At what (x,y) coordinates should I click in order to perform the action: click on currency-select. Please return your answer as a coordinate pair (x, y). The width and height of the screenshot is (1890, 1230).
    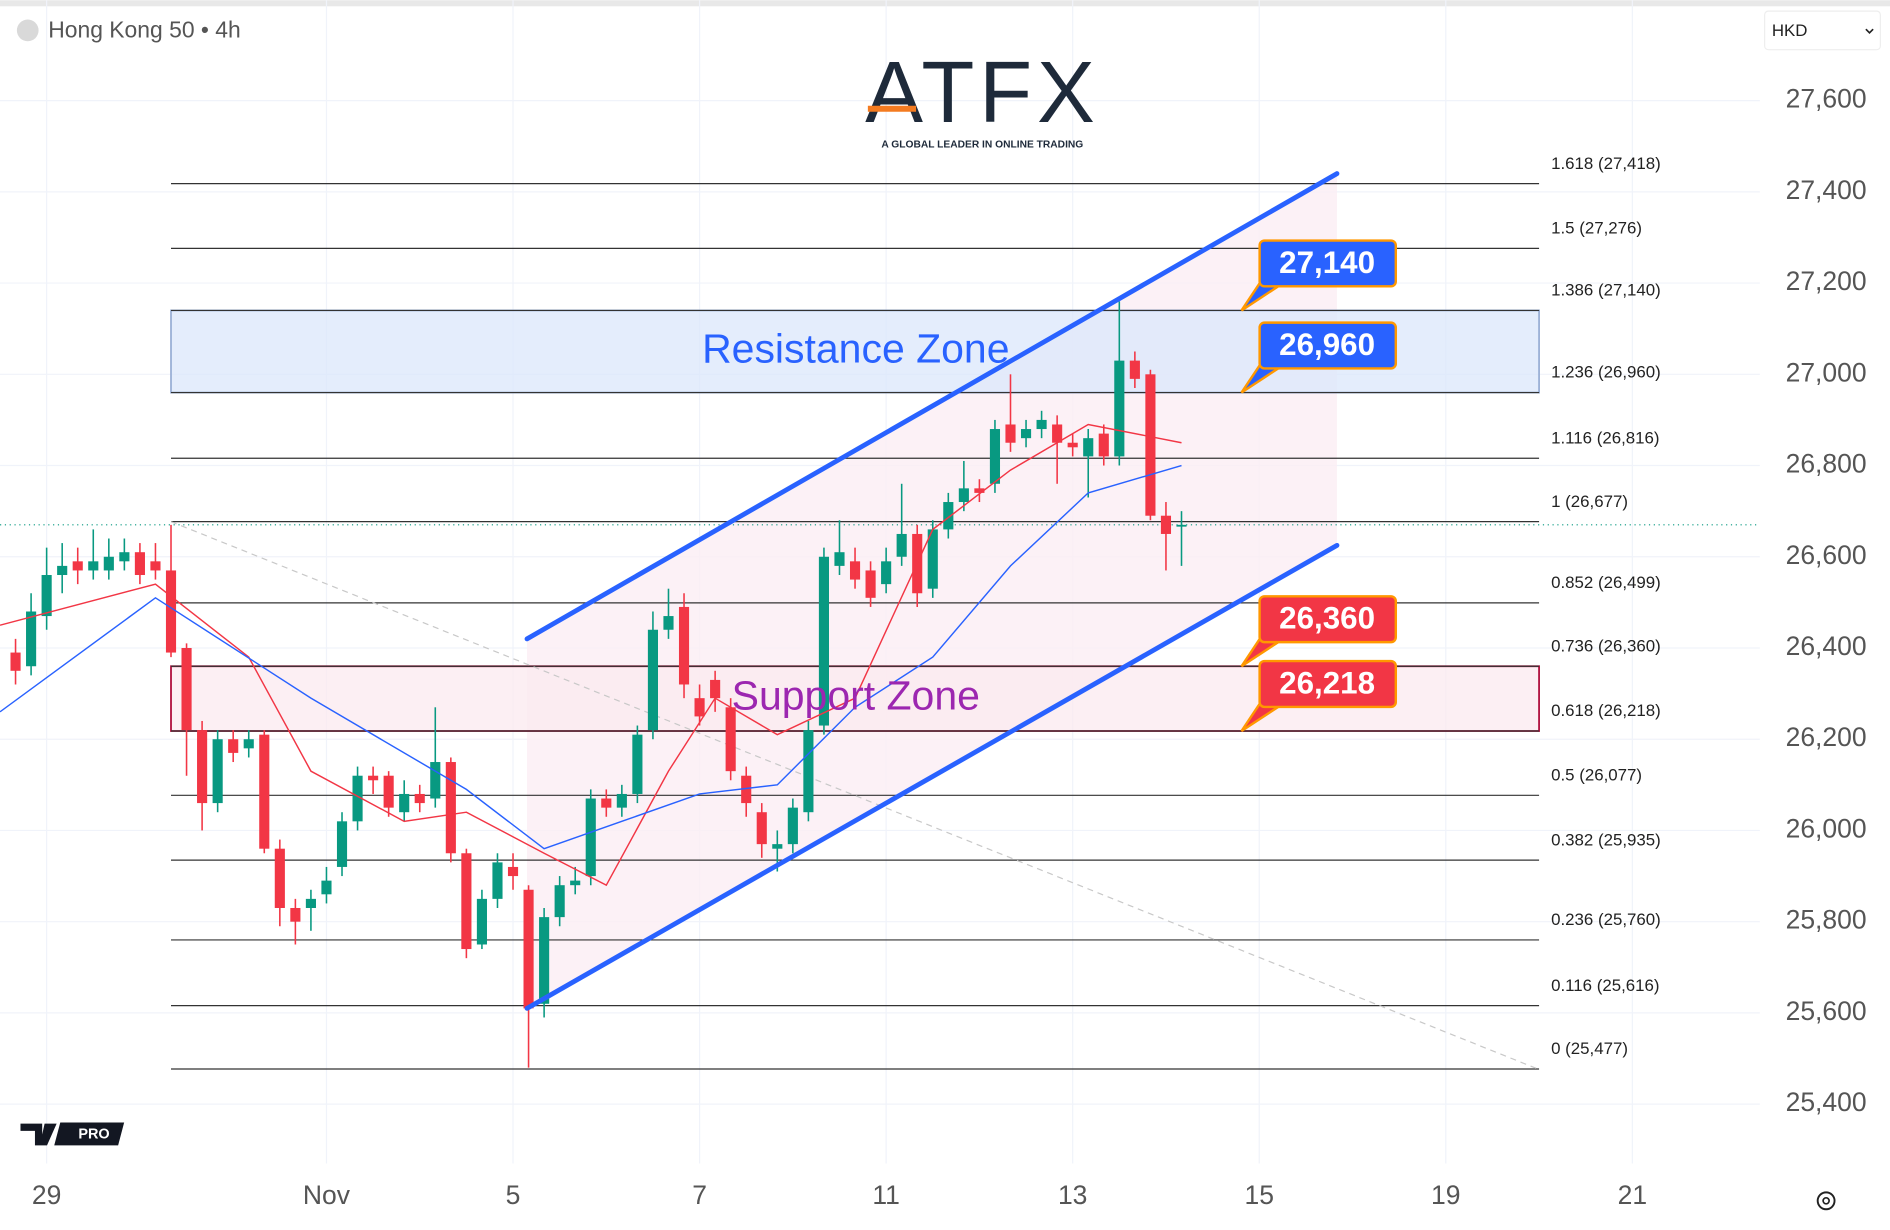
    Looking at the image, I should click on (1822, 30).